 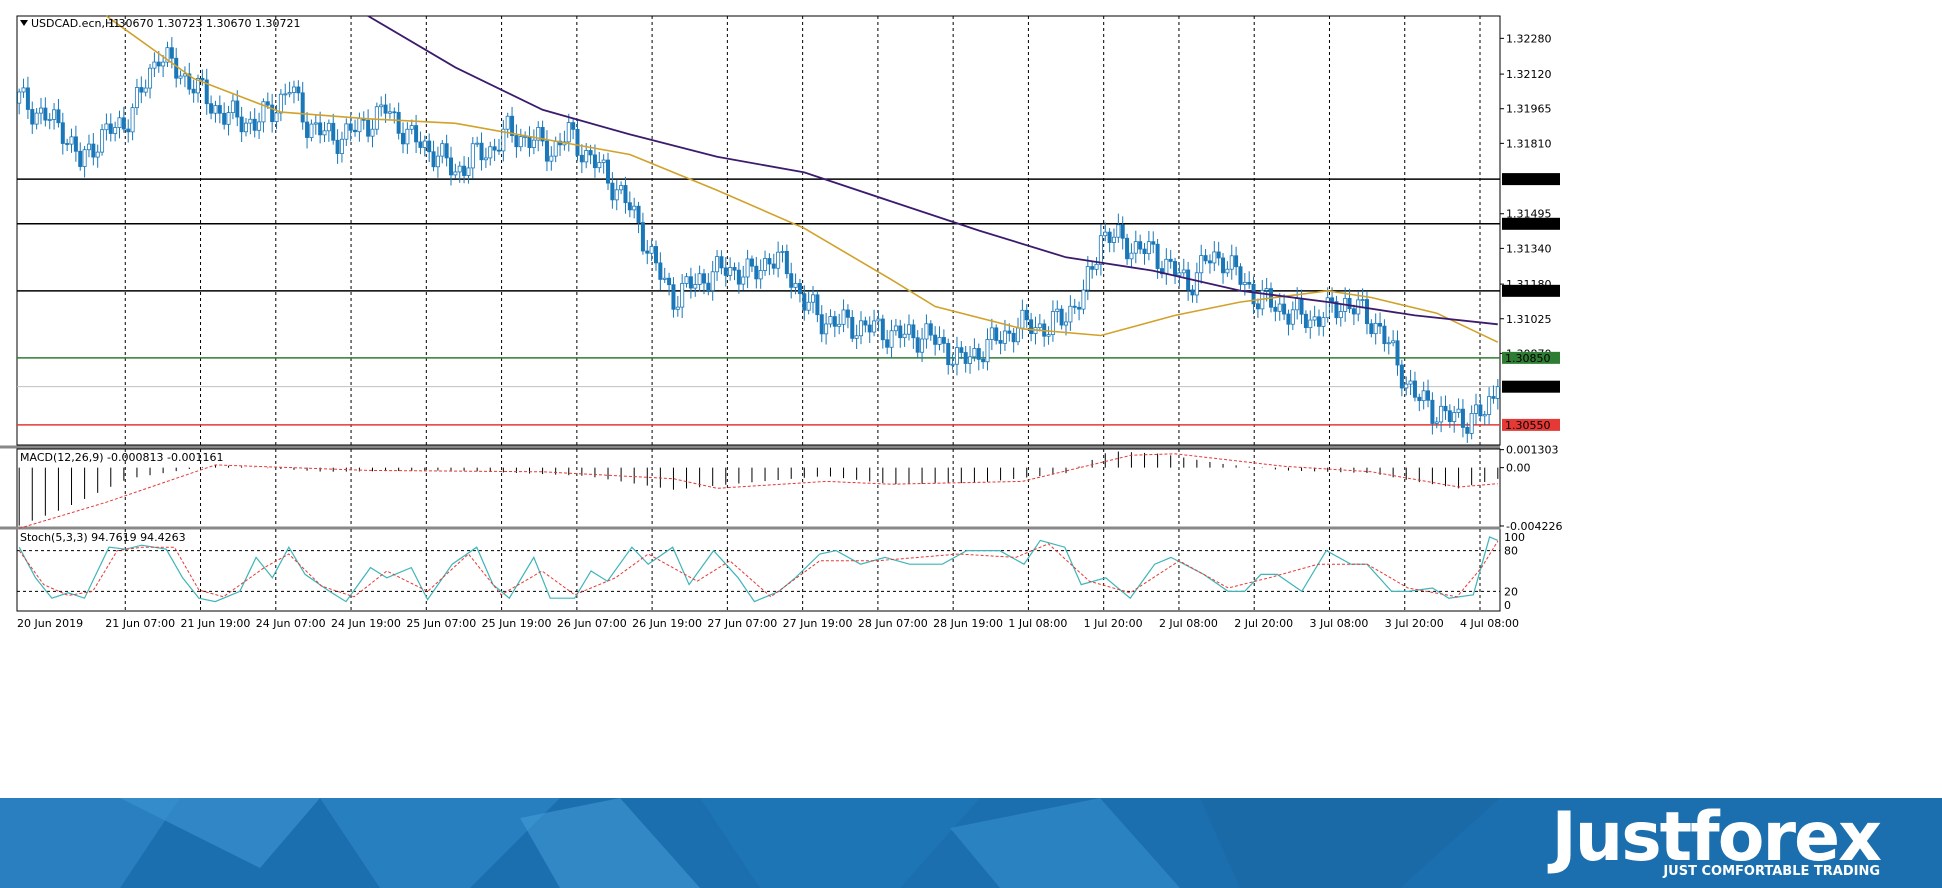 I want to click on level-price-label: 1.31650, so click(x=1528, y=179).